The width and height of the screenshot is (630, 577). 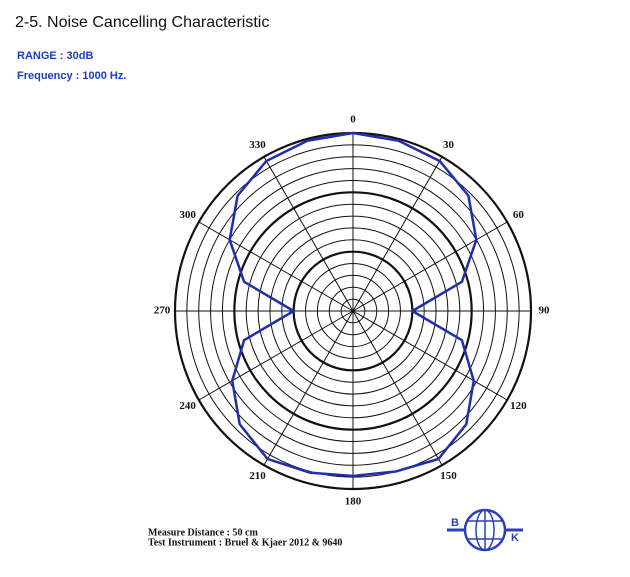 I want to click on angle-tick-label: 270, so click(x=162, y=311).